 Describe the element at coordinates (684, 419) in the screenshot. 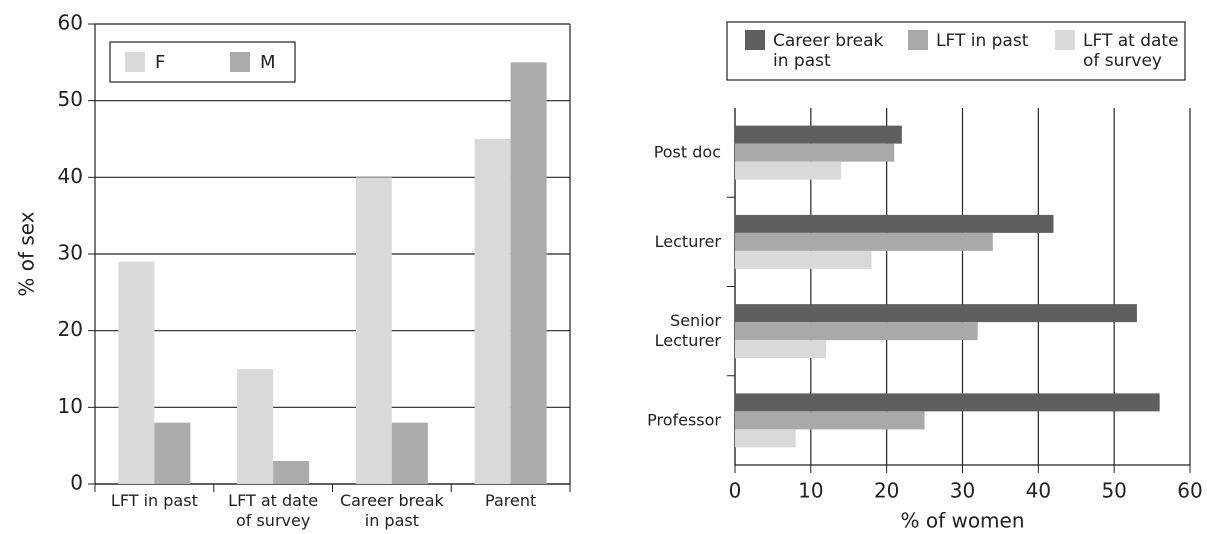

I see `y-tick-label: Professor` at that location.